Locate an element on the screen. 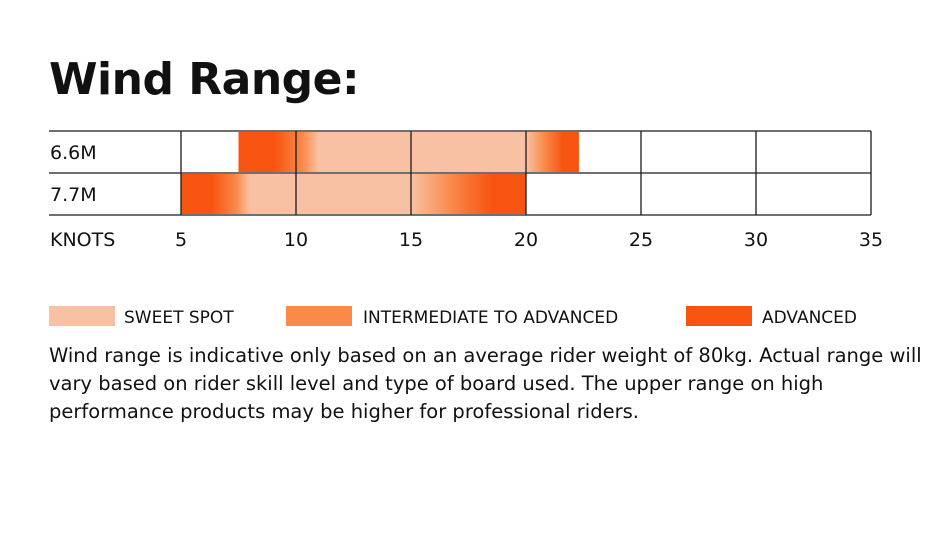 The image size is (950, 535). row-label: 6.6M is located at coordinates (73, 153).